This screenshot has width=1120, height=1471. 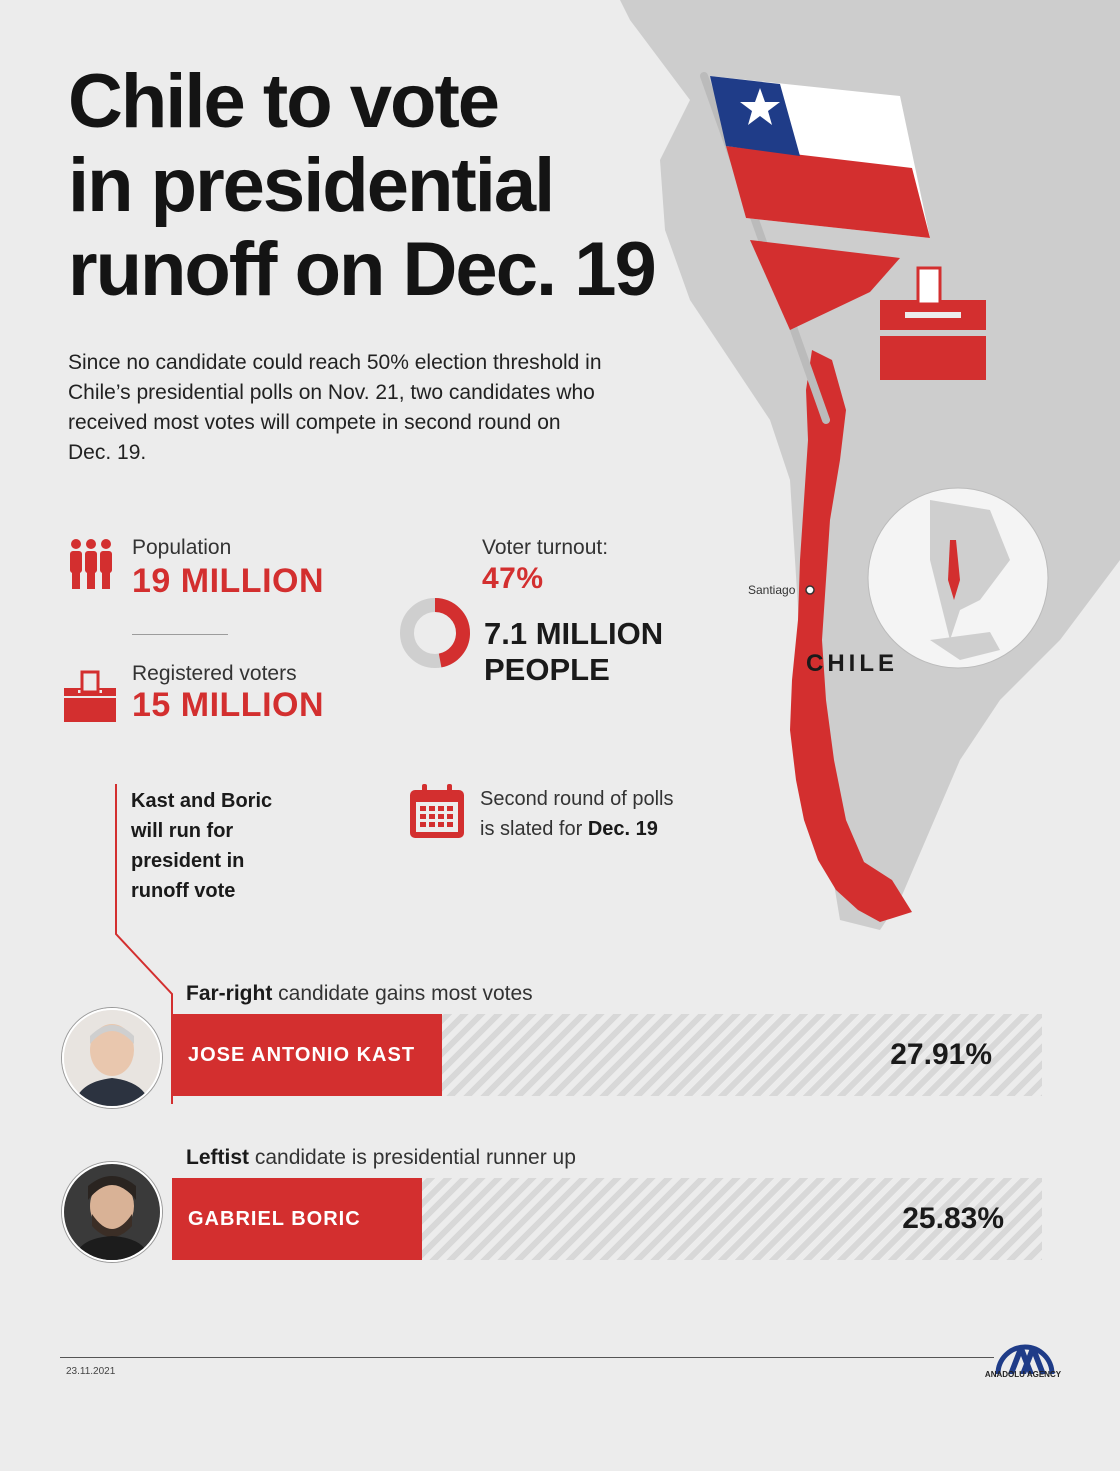 I want to click on registered-voters-label: Registered voters, so click(x=214, y=673).